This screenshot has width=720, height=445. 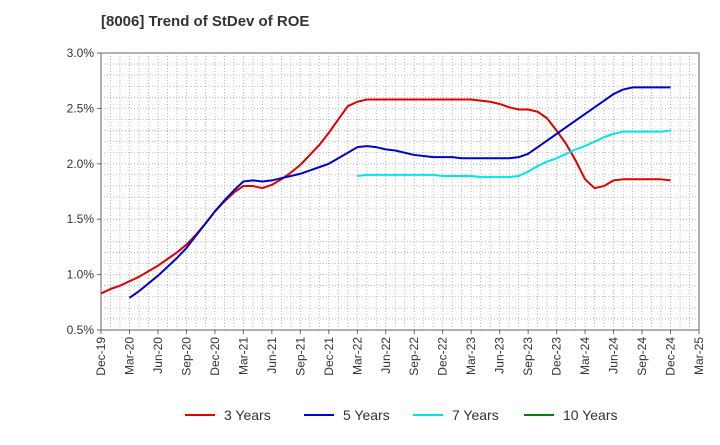 What do you see at coordinates (401, 415) in the screenshot?
I see `legend: 3 Years 5 Years 7 Years 10 Years` at bounding box center [401, 415].